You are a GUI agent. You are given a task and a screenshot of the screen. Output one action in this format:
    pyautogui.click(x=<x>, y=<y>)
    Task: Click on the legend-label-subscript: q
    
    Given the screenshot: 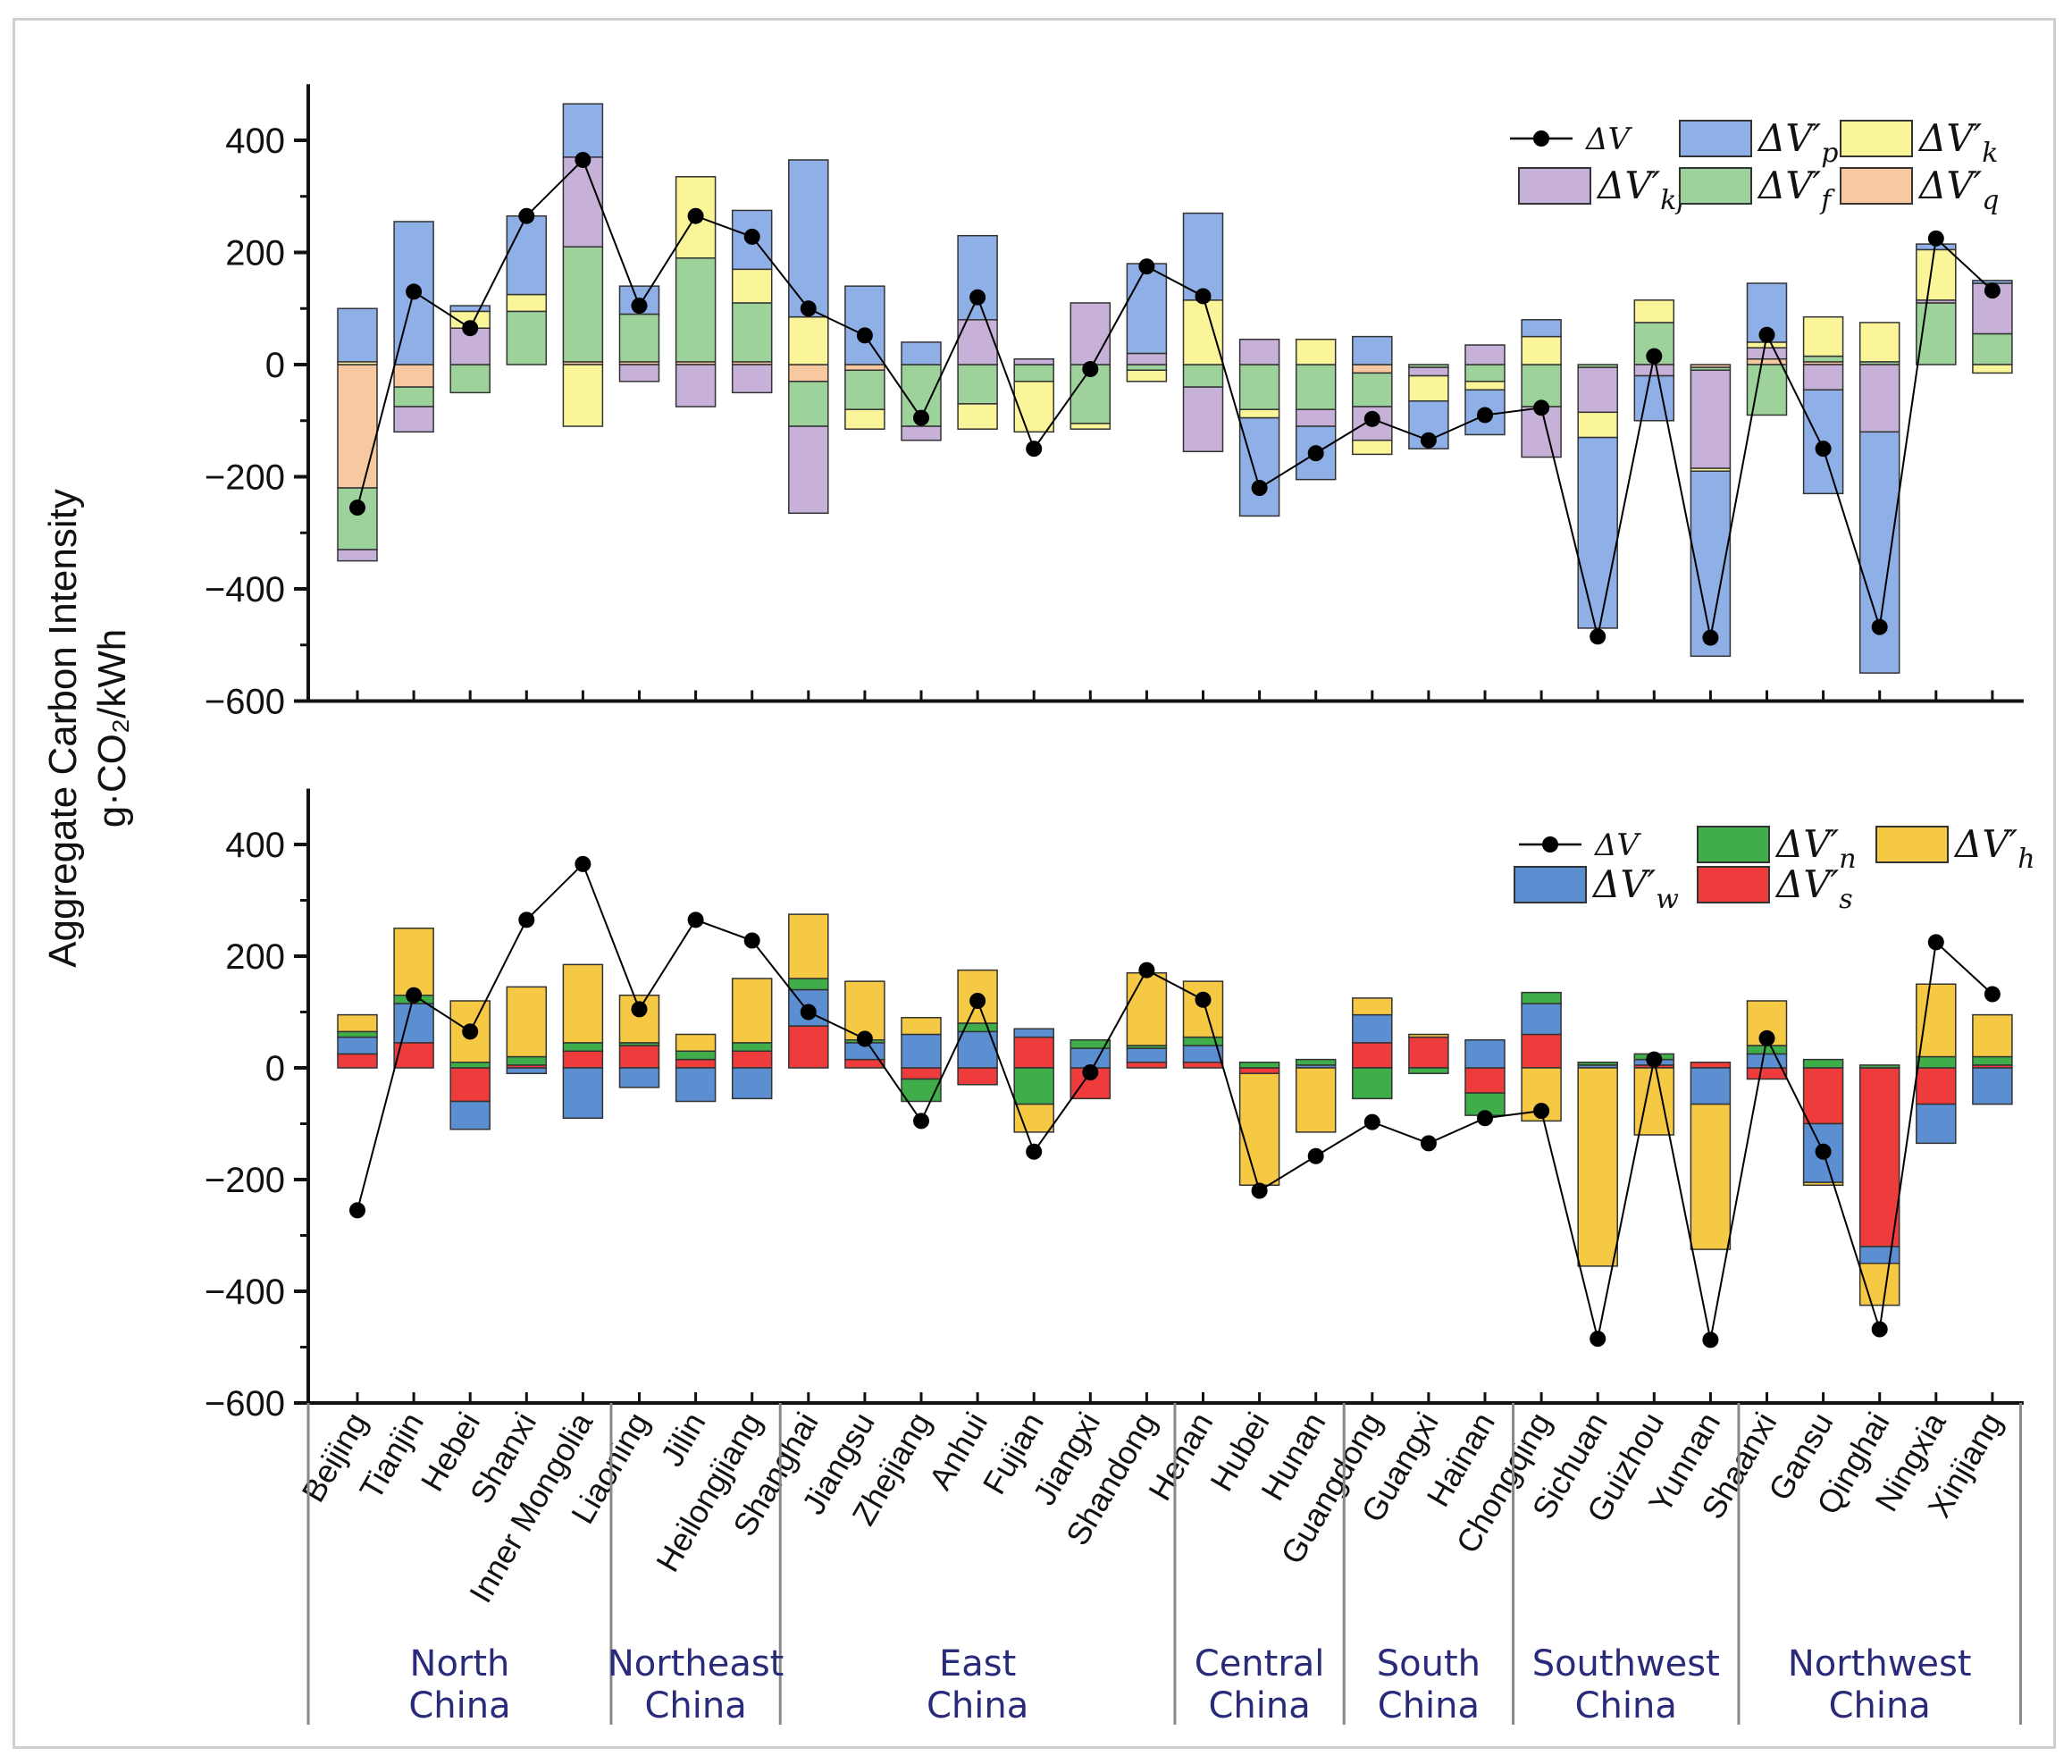 What is the action you would take?
    pyautogui.click(x=1990, y=200)
    